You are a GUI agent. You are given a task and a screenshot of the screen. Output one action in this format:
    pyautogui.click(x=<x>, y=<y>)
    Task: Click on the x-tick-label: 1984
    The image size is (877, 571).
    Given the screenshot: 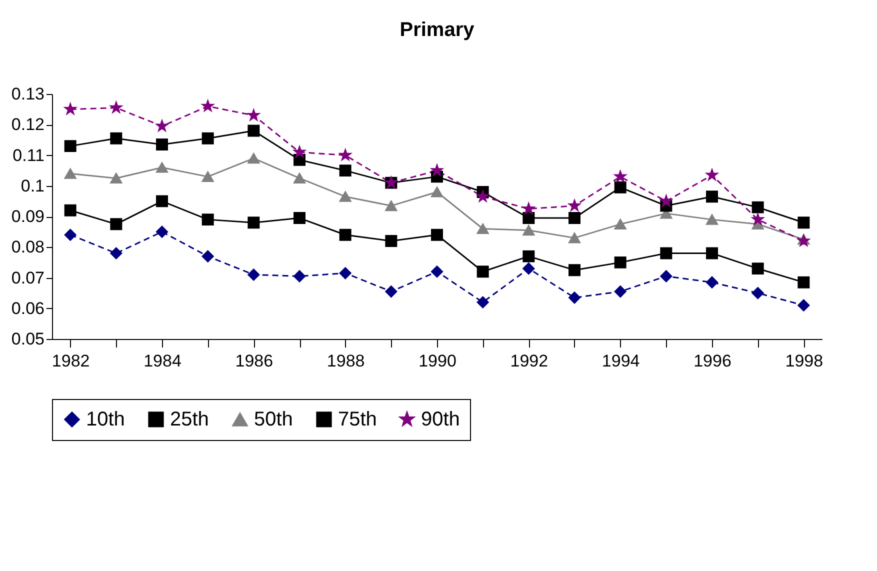 What is the action you would take?
    pyautogui.click(x=163, y=361)
    